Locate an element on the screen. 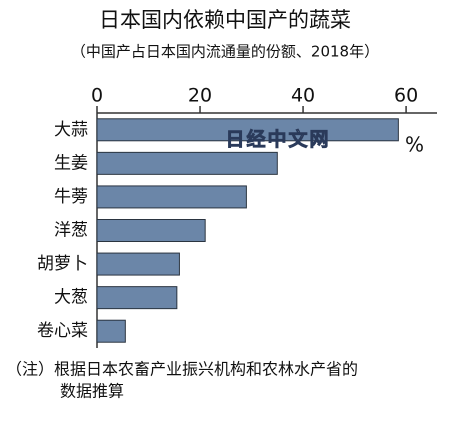  x-tick-label: 60 is located at coordinates (406, 96).